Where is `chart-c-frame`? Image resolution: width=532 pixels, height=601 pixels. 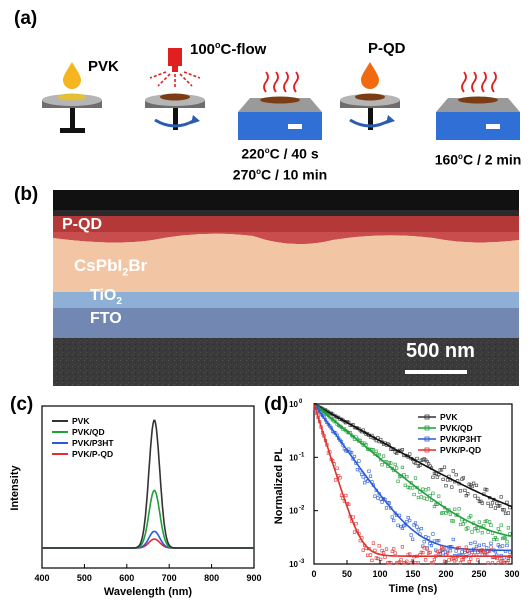
chart-c-frame is located at coordinates (148, 487).